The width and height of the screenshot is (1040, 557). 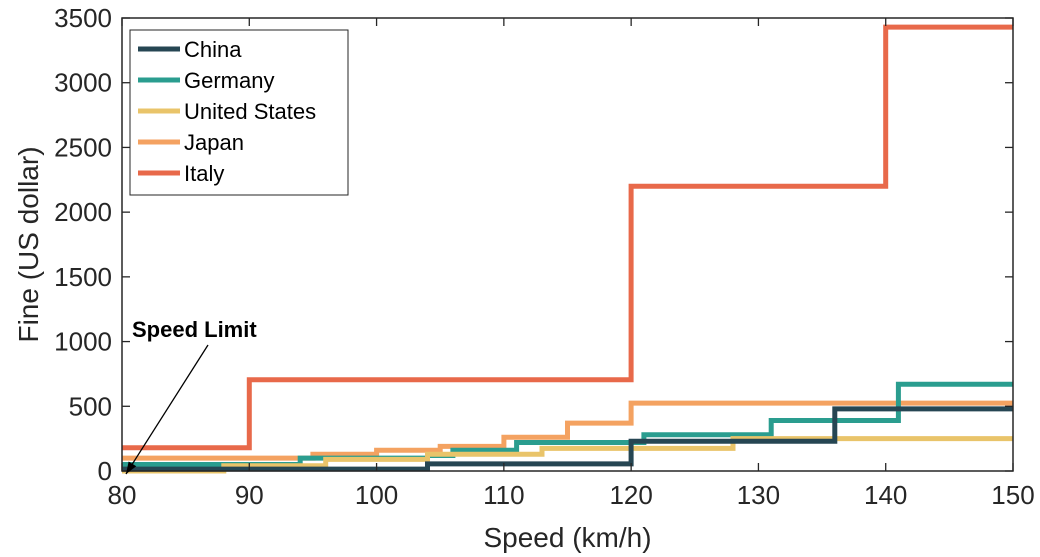 I want to click on y-tick-label: 3500, so click(x=83, y=18).